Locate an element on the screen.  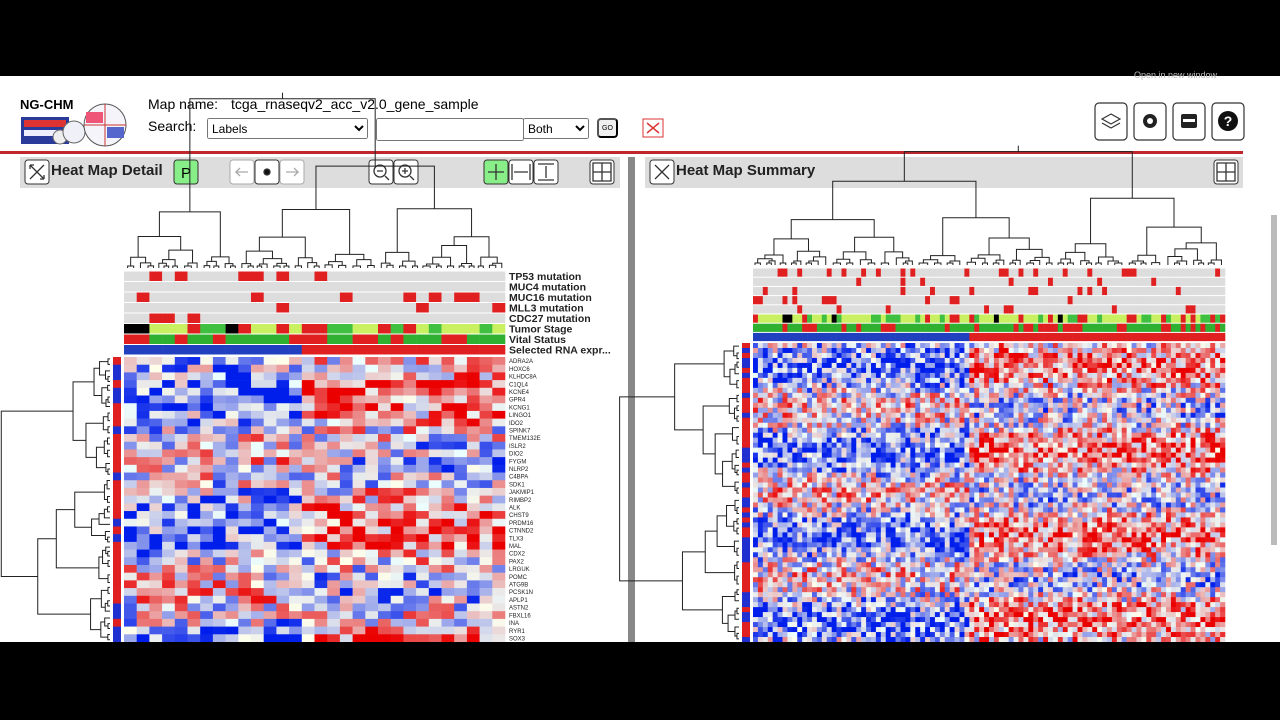
pin-button is located at coordinates (186, 172).